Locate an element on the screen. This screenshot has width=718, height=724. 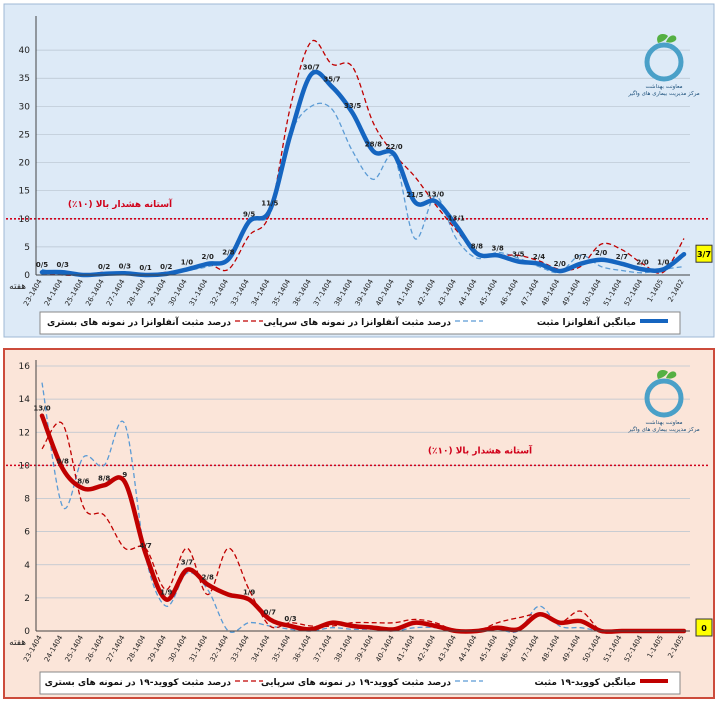
data-label: 11/5 is located at coordinates (269, 203).